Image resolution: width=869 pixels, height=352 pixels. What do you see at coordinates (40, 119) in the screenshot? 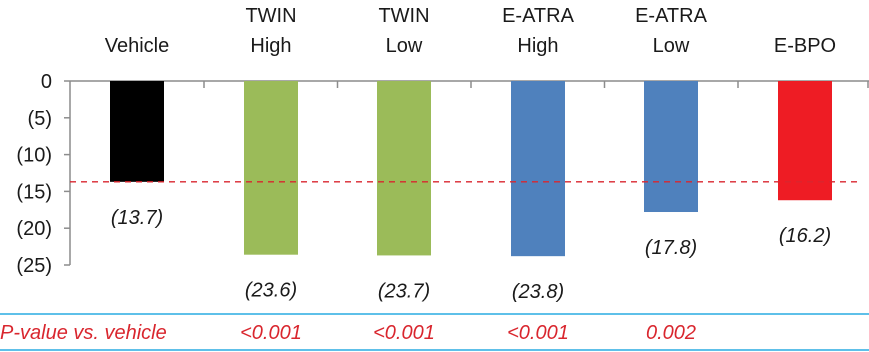
I see `y-tick-label: (5)` at bounding box center [40, 119].